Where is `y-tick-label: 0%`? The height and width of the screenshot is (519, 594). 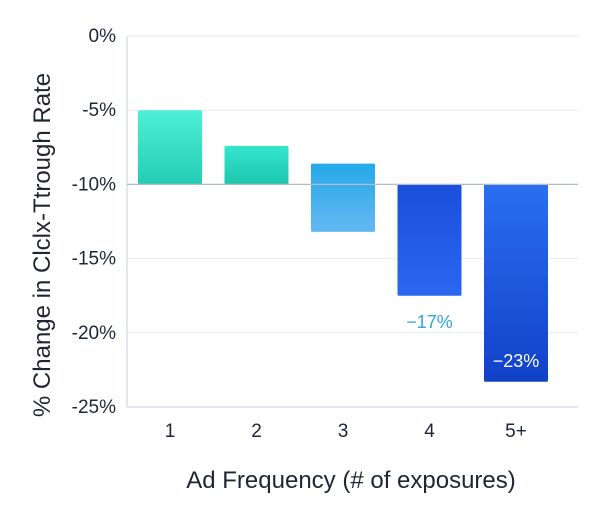 y-tick-label: 0% is located at coordinates (103, 36).